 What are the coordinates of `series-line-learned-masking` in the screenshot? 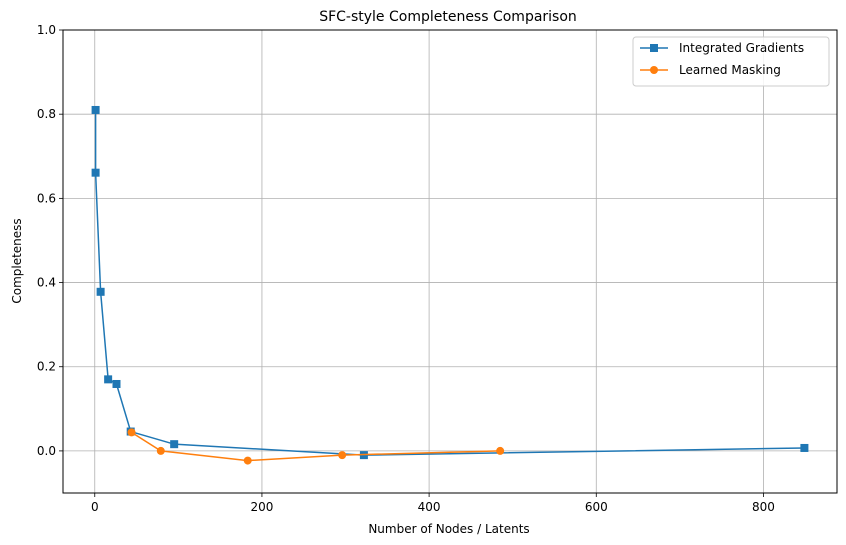 It's located at (316, 446).